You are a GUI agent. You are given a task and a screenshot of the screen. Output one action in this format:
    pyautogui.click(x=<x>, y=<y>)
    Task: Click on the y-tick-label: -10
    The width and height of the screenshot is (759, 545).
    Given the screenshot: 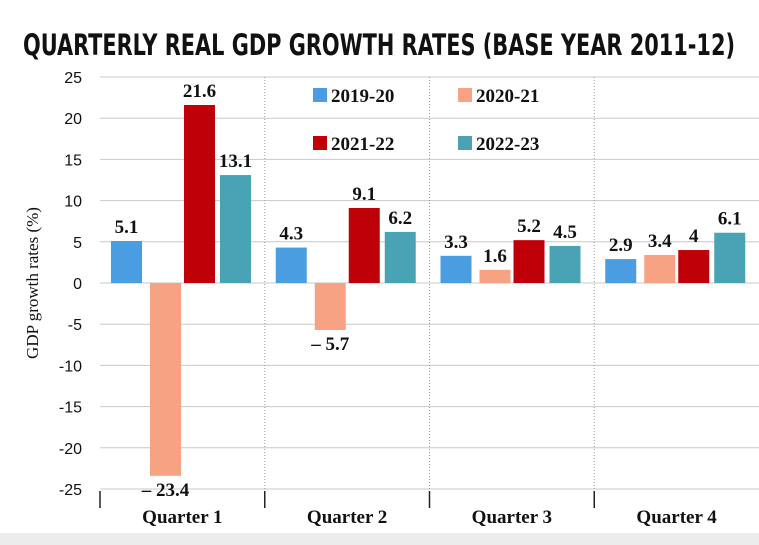 What is the action you would take?
    pyautogui.click(x=70, y=366)
    